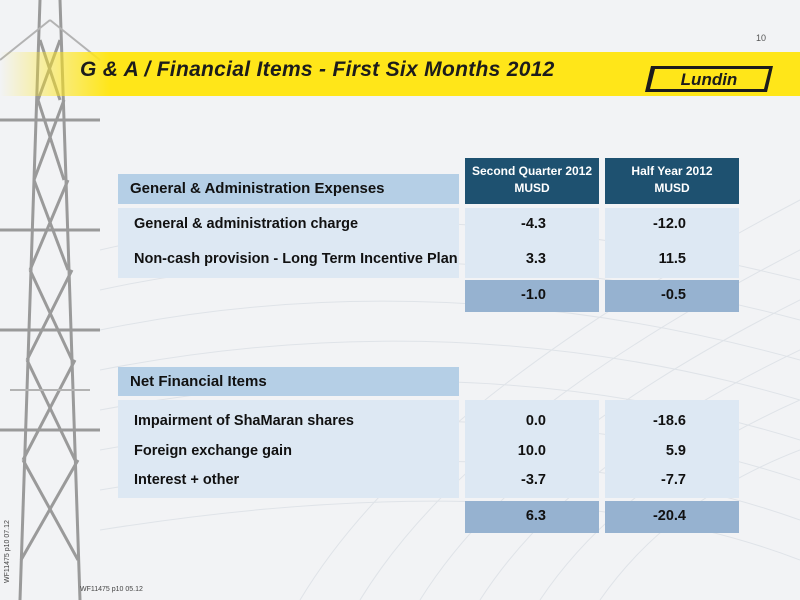  I want to click on nfi-label-background, so click(288, 449).